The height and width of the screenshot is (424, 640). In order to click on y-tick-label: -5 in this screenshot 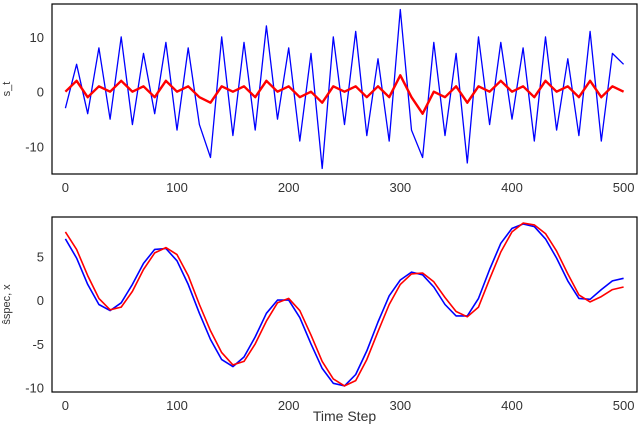, I will do `click(38, 344)`.